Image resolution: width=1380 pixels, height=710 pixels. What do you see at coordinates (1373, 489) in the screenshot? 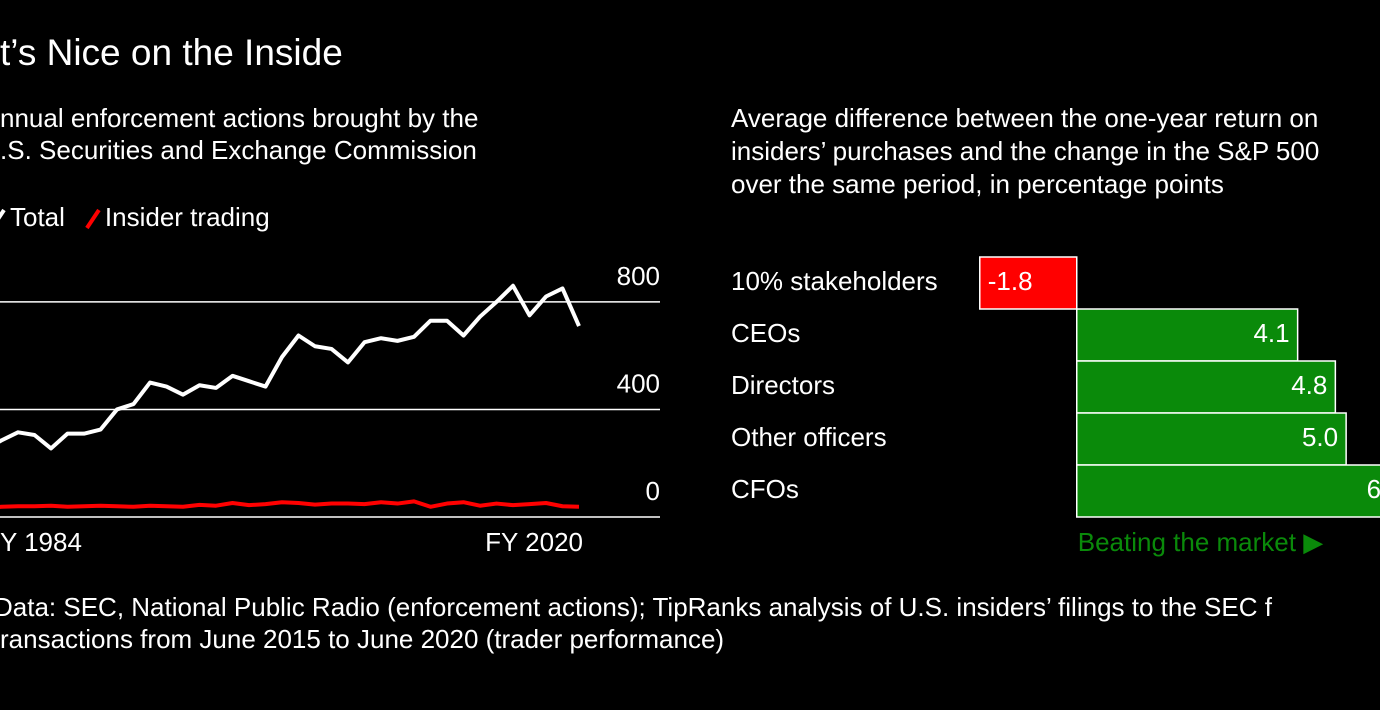
I see `value-label: 6.2` at bounding box center [1373, 489].